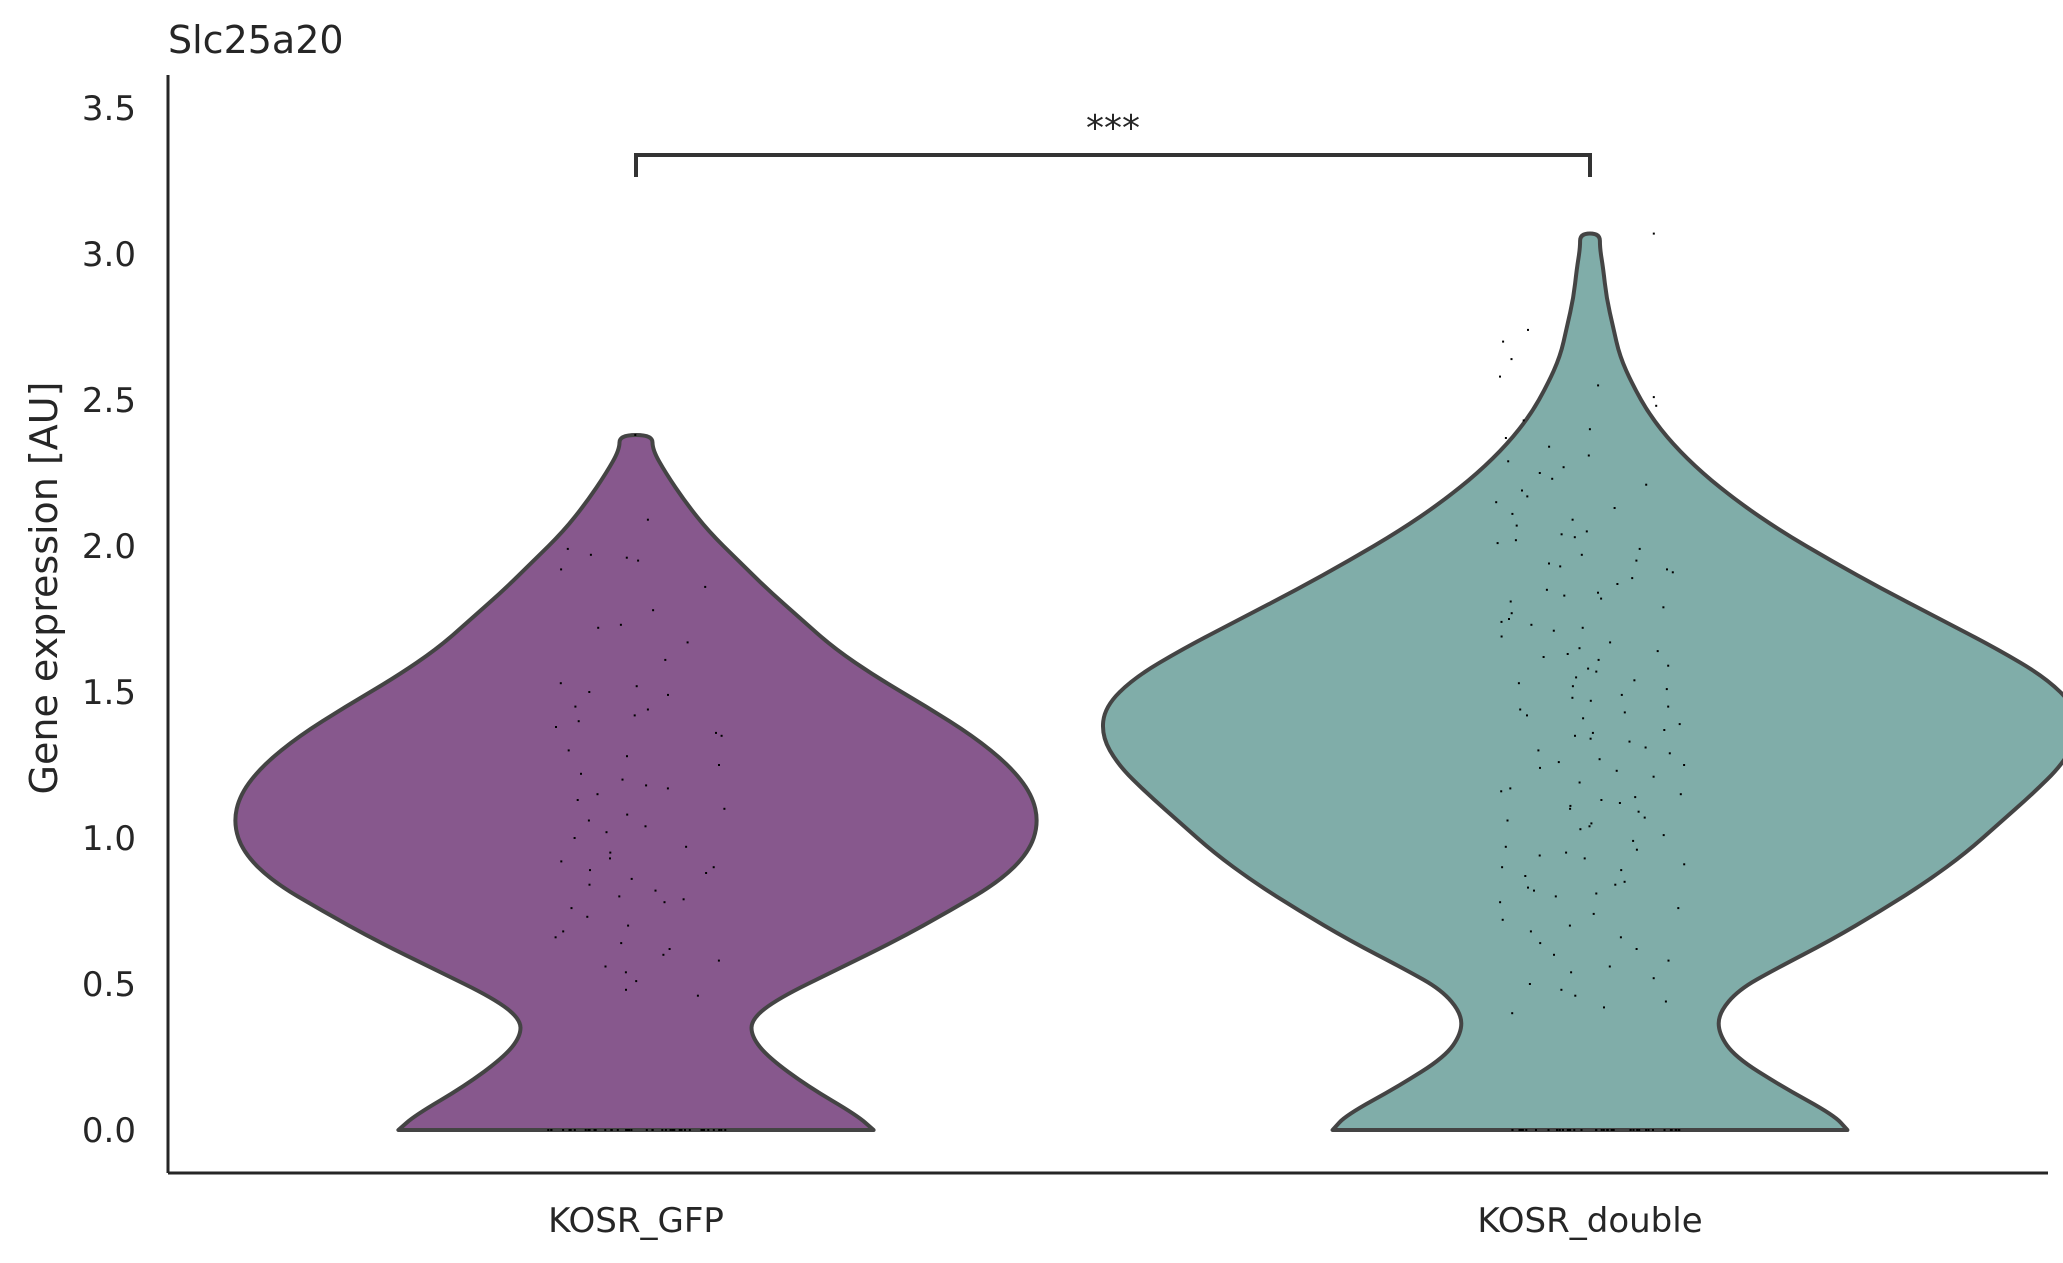 The height and width of the screenshot is (1263, 2063). Describe the element at coordinates (109, 1131) in the screenshot. I see `y-tick-label: 0.0` at that location.